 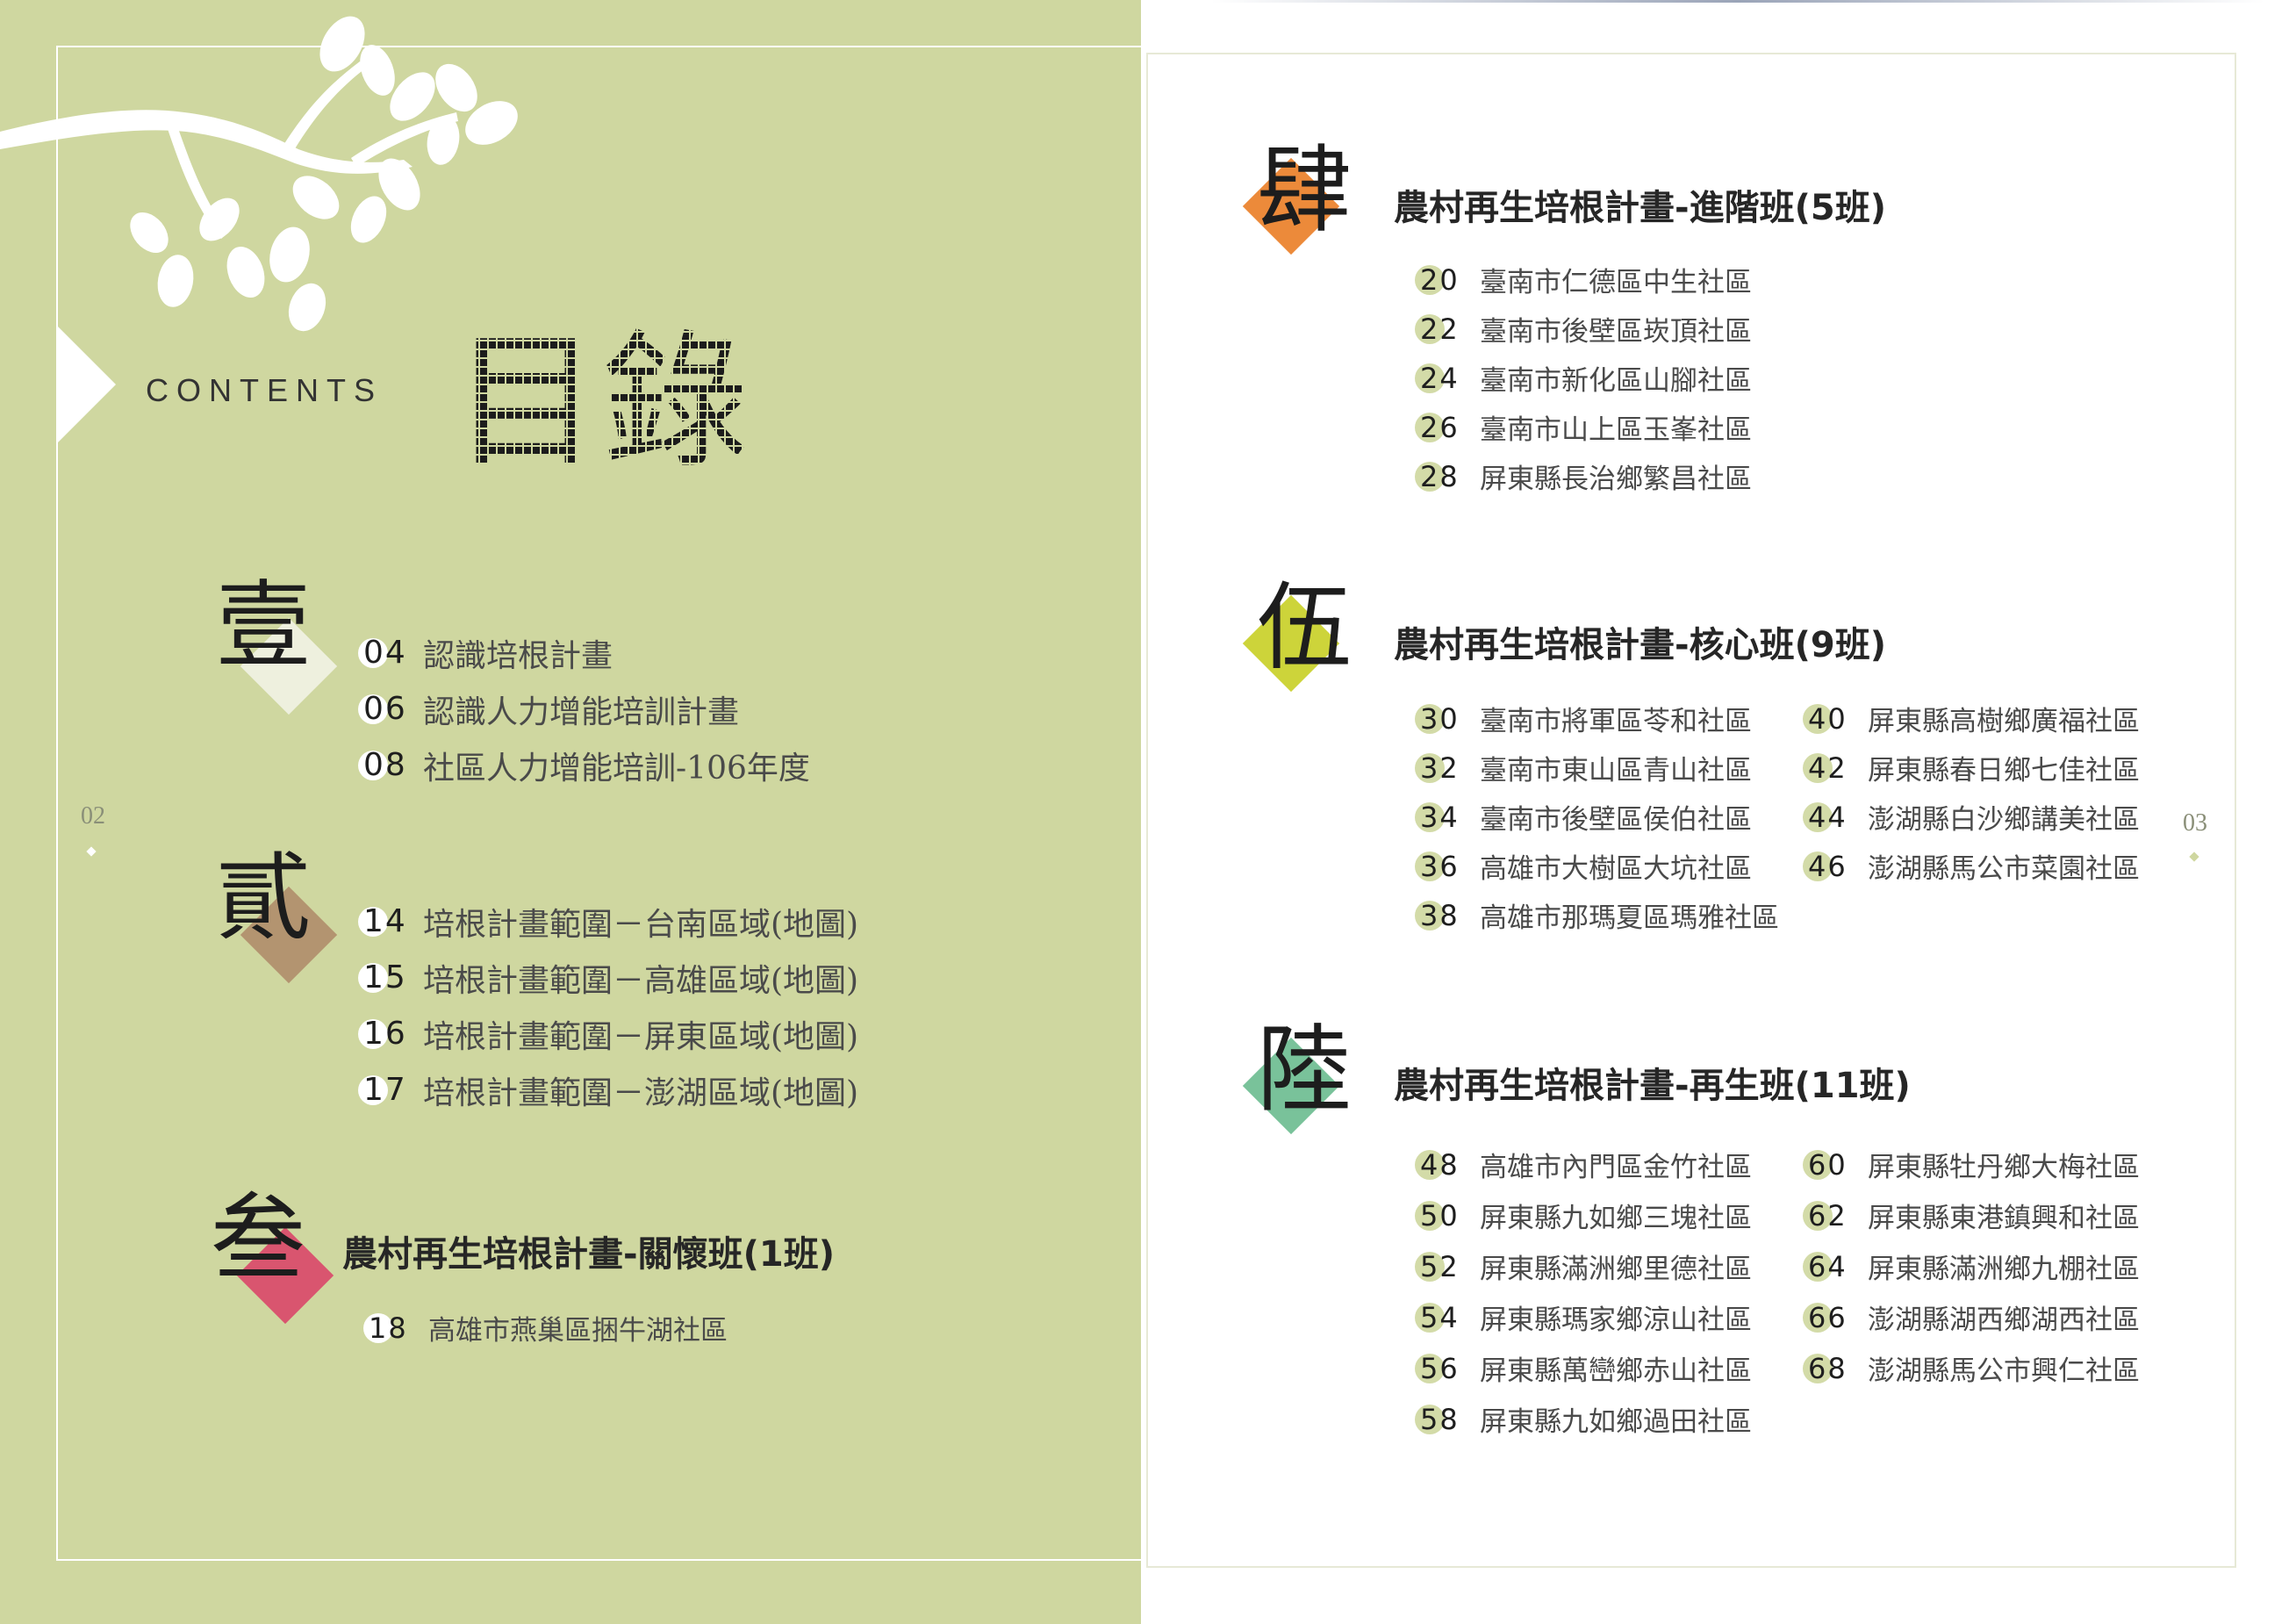 I want to click on entry-text: 臺南市山上區玉峯社區, so click(x=1616, y=430).